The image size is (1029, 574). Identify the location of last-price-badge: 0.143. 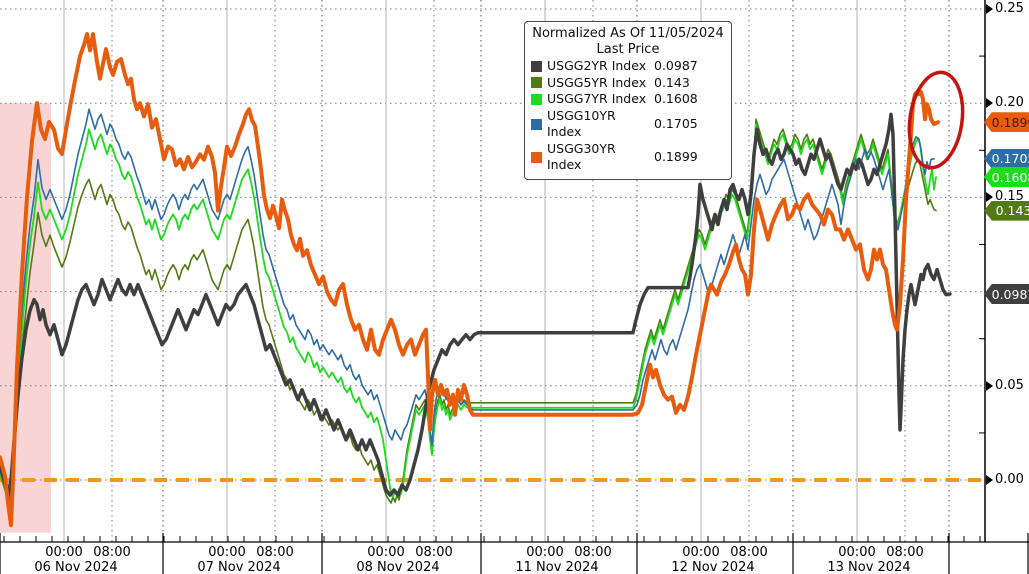
(1006, 210).